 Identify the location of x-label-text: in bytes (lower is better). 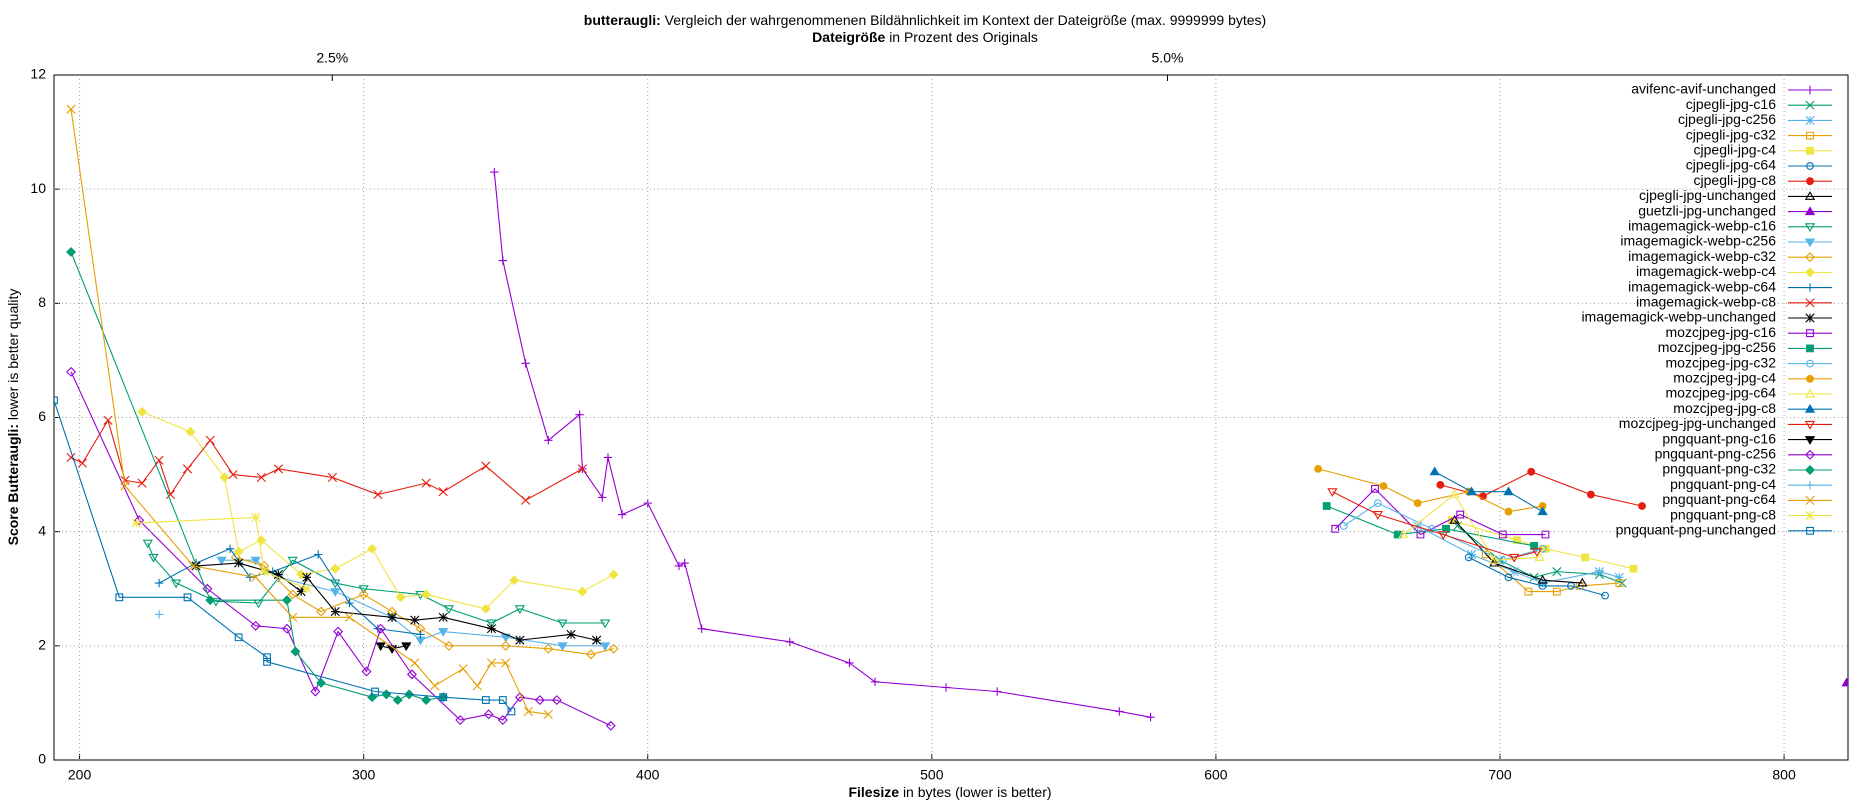
(977, 792).